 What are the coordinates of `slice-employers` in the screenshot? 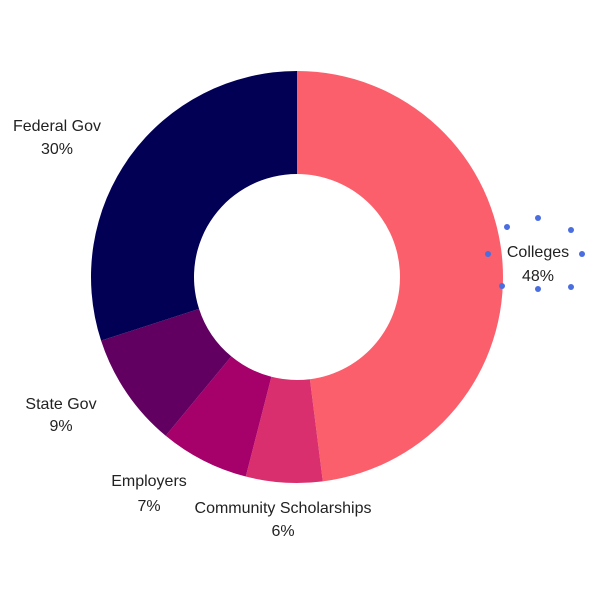 It's located at (218, 416).